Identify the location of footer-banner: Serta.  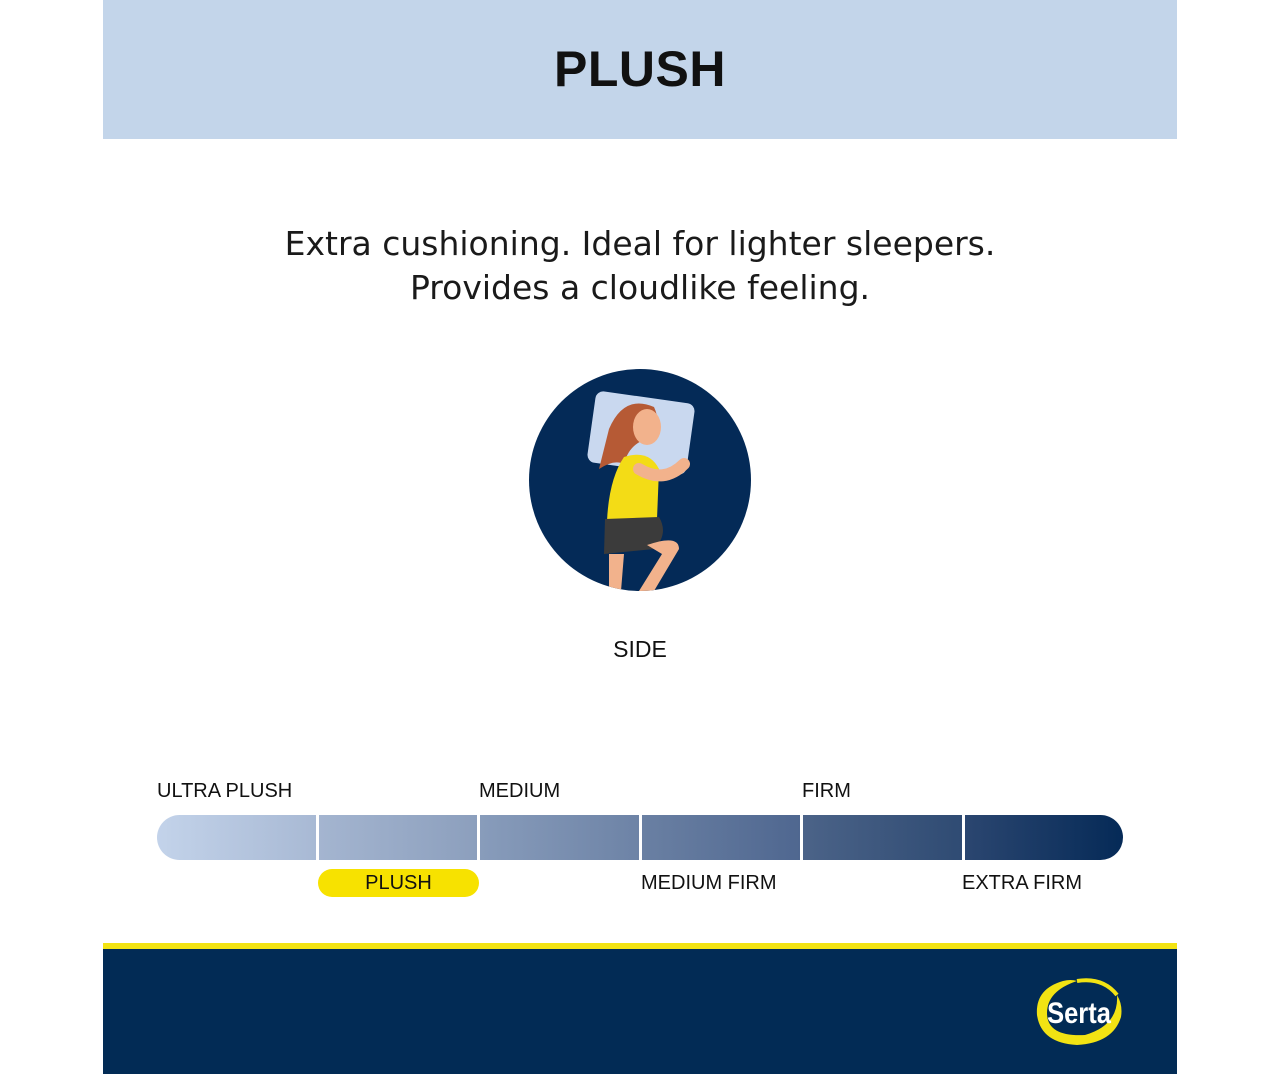
(640, 1011).